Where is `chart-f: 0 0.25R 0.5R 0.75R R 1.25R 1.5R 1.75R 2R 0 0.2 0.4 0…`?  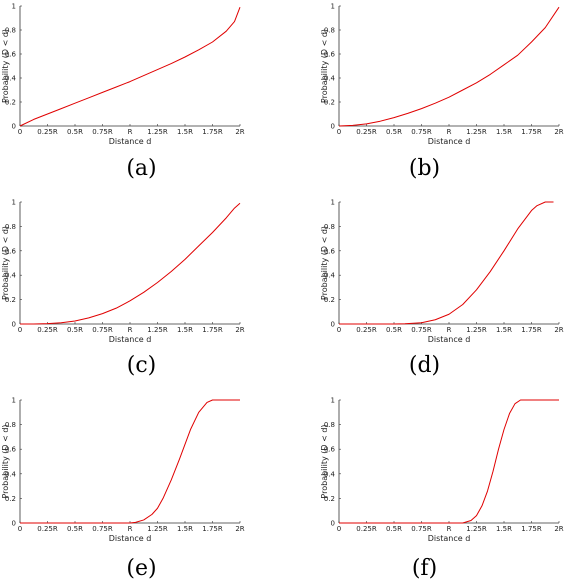 chart-f: 0 0.25R 0.5R 0.75R R 1.25R 1.5R 1.75R 2R 0 0.2 0.4 0… is located at coordinates (442, 470).